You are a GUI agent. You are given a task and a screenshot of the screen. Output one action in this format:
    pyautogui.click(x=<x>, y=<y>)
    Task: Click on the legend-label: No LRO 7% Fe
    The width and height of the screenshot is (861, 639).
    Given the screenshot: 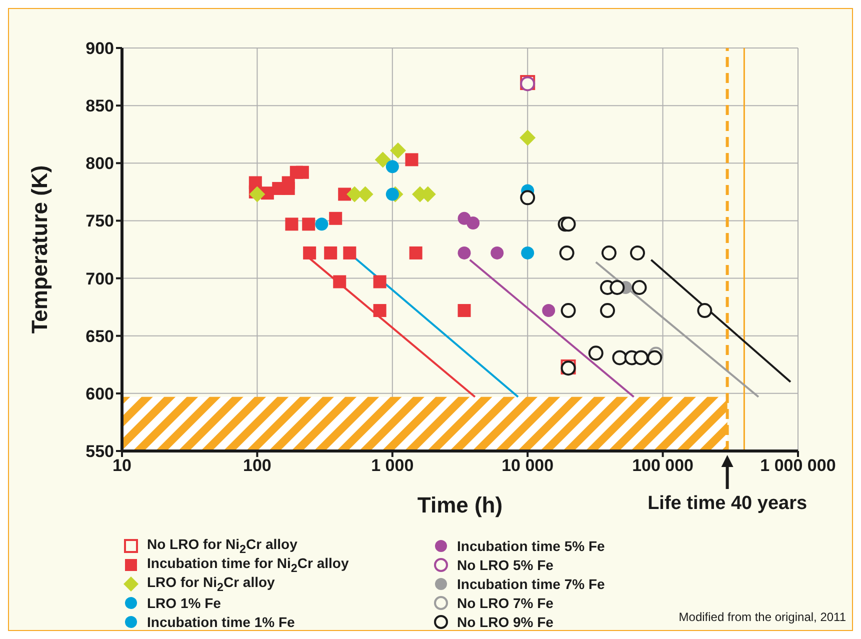 What is the action you would take?
    pyautogui.click(x=505, y=602)
    